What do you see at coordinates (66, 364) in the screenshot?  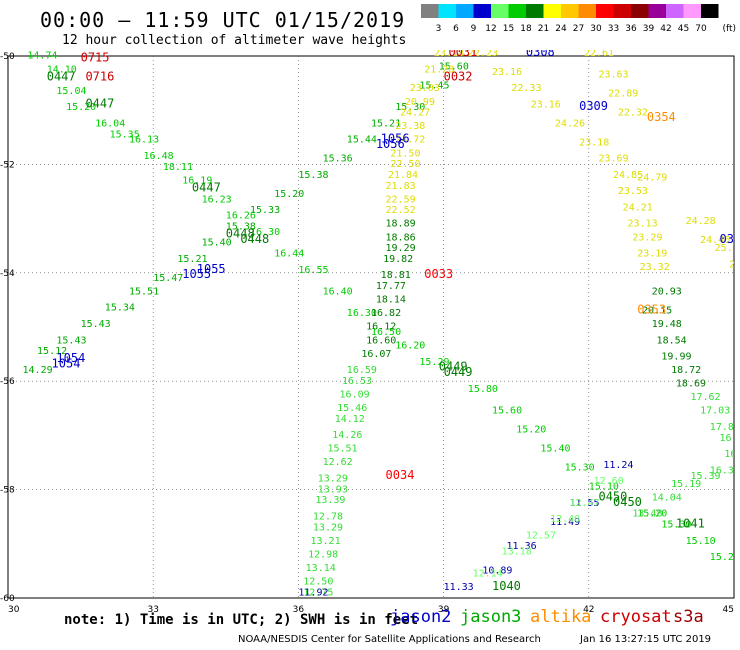 I see `pass-time-label: 1054` at bounding box center [66, 364].